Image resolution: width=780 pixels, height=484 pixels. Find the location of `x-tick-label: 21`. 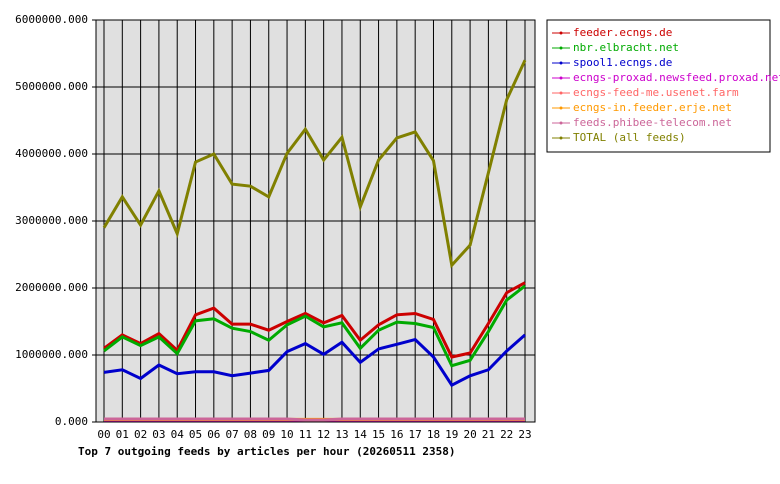

x-tick-label: 21 is located at coordinates (488, 434).